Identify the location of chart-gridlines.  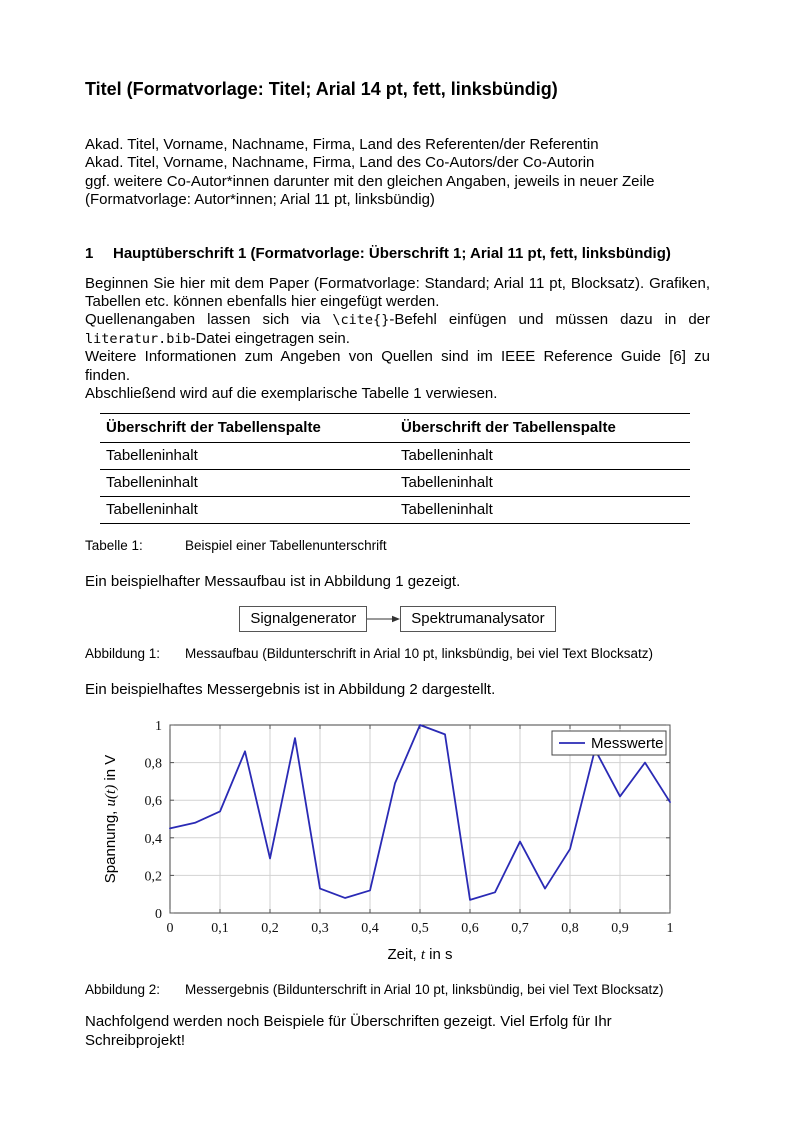
(420, 819).